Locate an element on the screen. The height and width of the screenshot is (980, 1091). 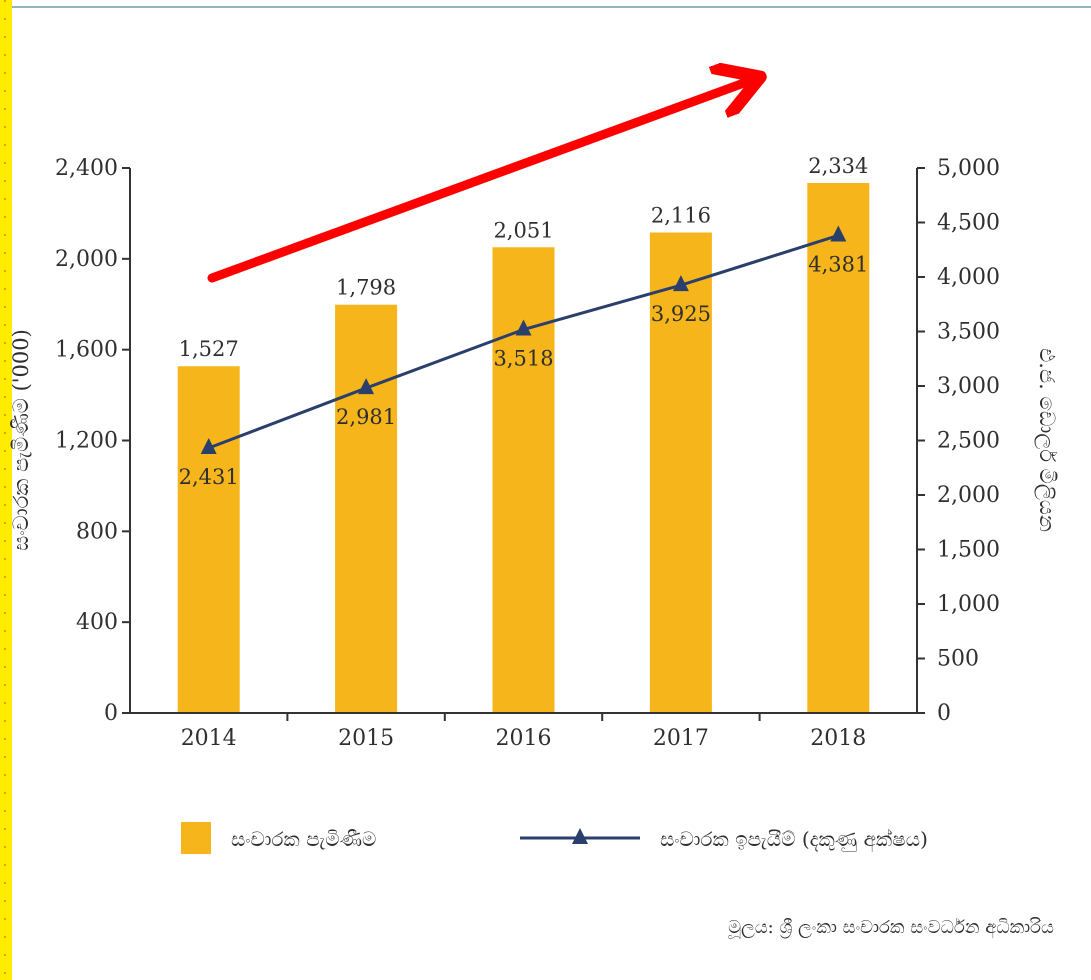
right-tick-label: 1,000 is located at coordinates (968, 604).